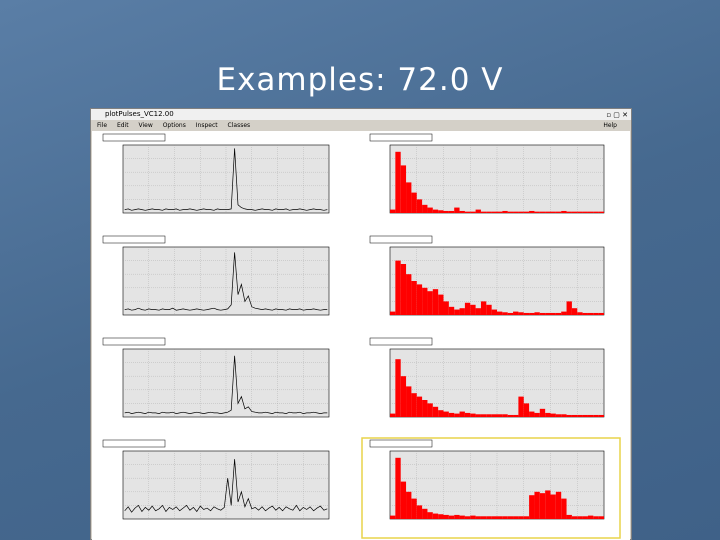 The height and width of the screenshot is (540, 720). Describe the element at coordinates (361, 114) in the screenshot. I see `window-titlebar: plotPulses_VC12.00 ▫ ▢ ✕` at that location.